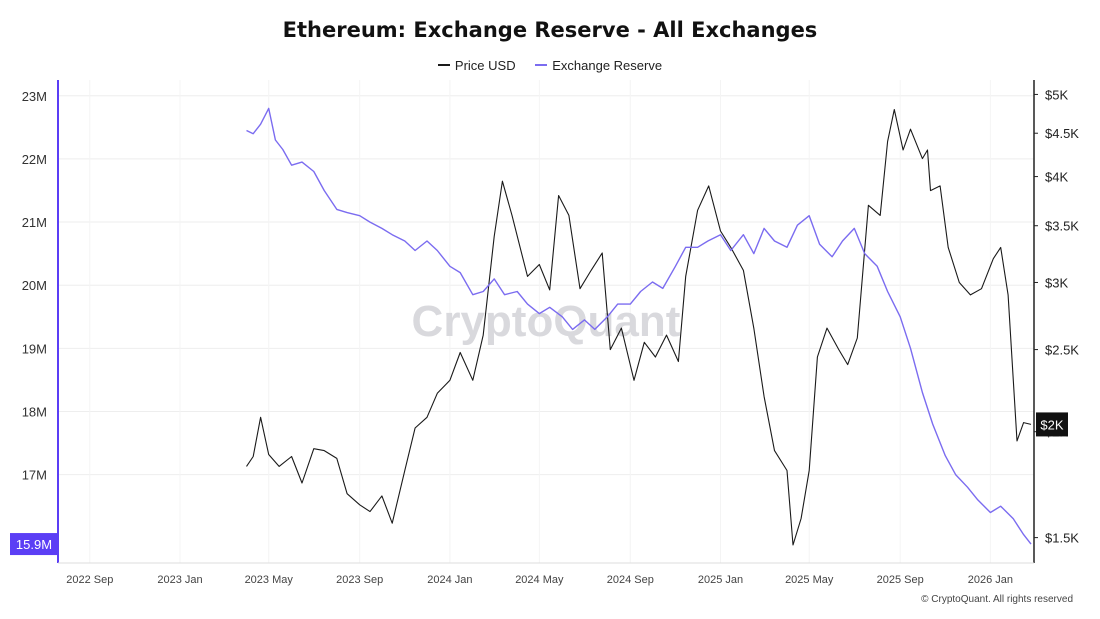 The width and height of the screenshot is (1100, 619). I want to click on left-value-badge-label: 15.9M, so click(34, 544).